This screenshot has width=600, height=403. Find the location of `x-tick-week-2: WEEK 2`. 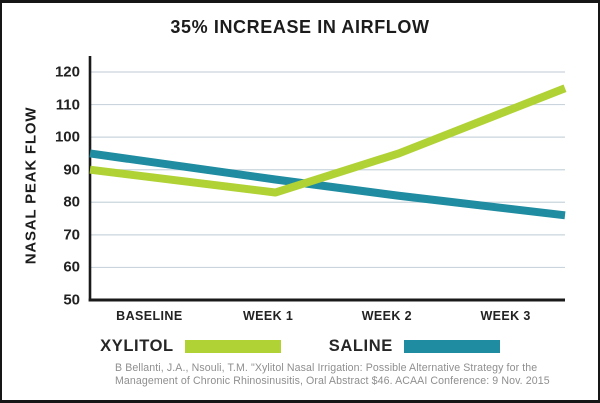

x-tick-week-2: WEEK 2 is located at coordinates (387, 316).